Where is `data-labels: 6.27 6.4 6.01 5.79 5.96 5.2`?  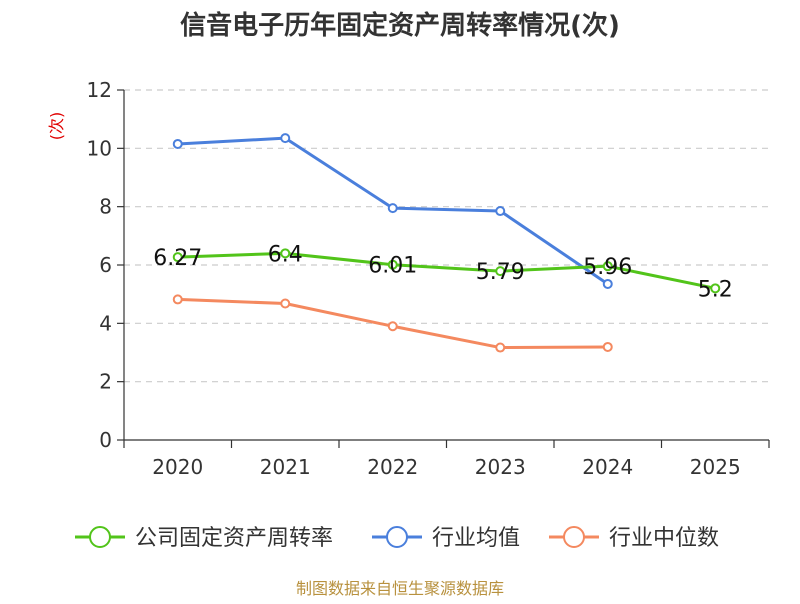 data-labels: 6.27 6.4 6.01 5.79 5.96 5.2 is located at coordinates (442, 272).